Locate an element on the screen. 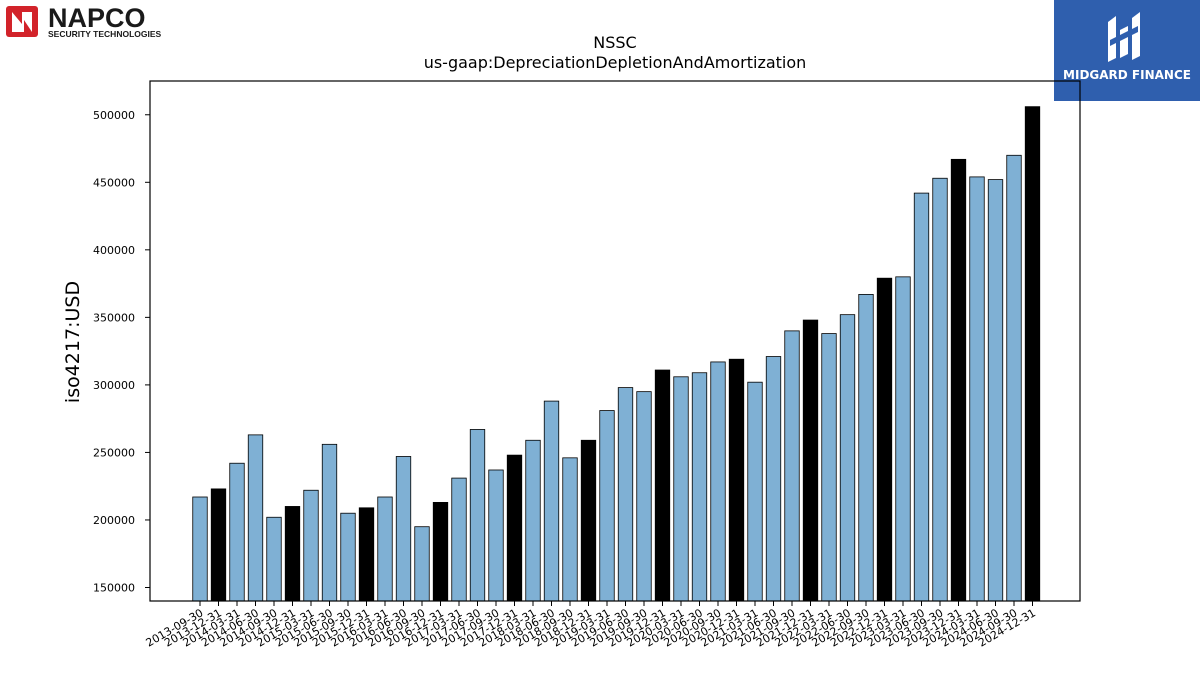 This screenshot has height=675, width=1200. midgard-finance-logo: MIDGARD FINANCE is located at coordinates (1127, 50).